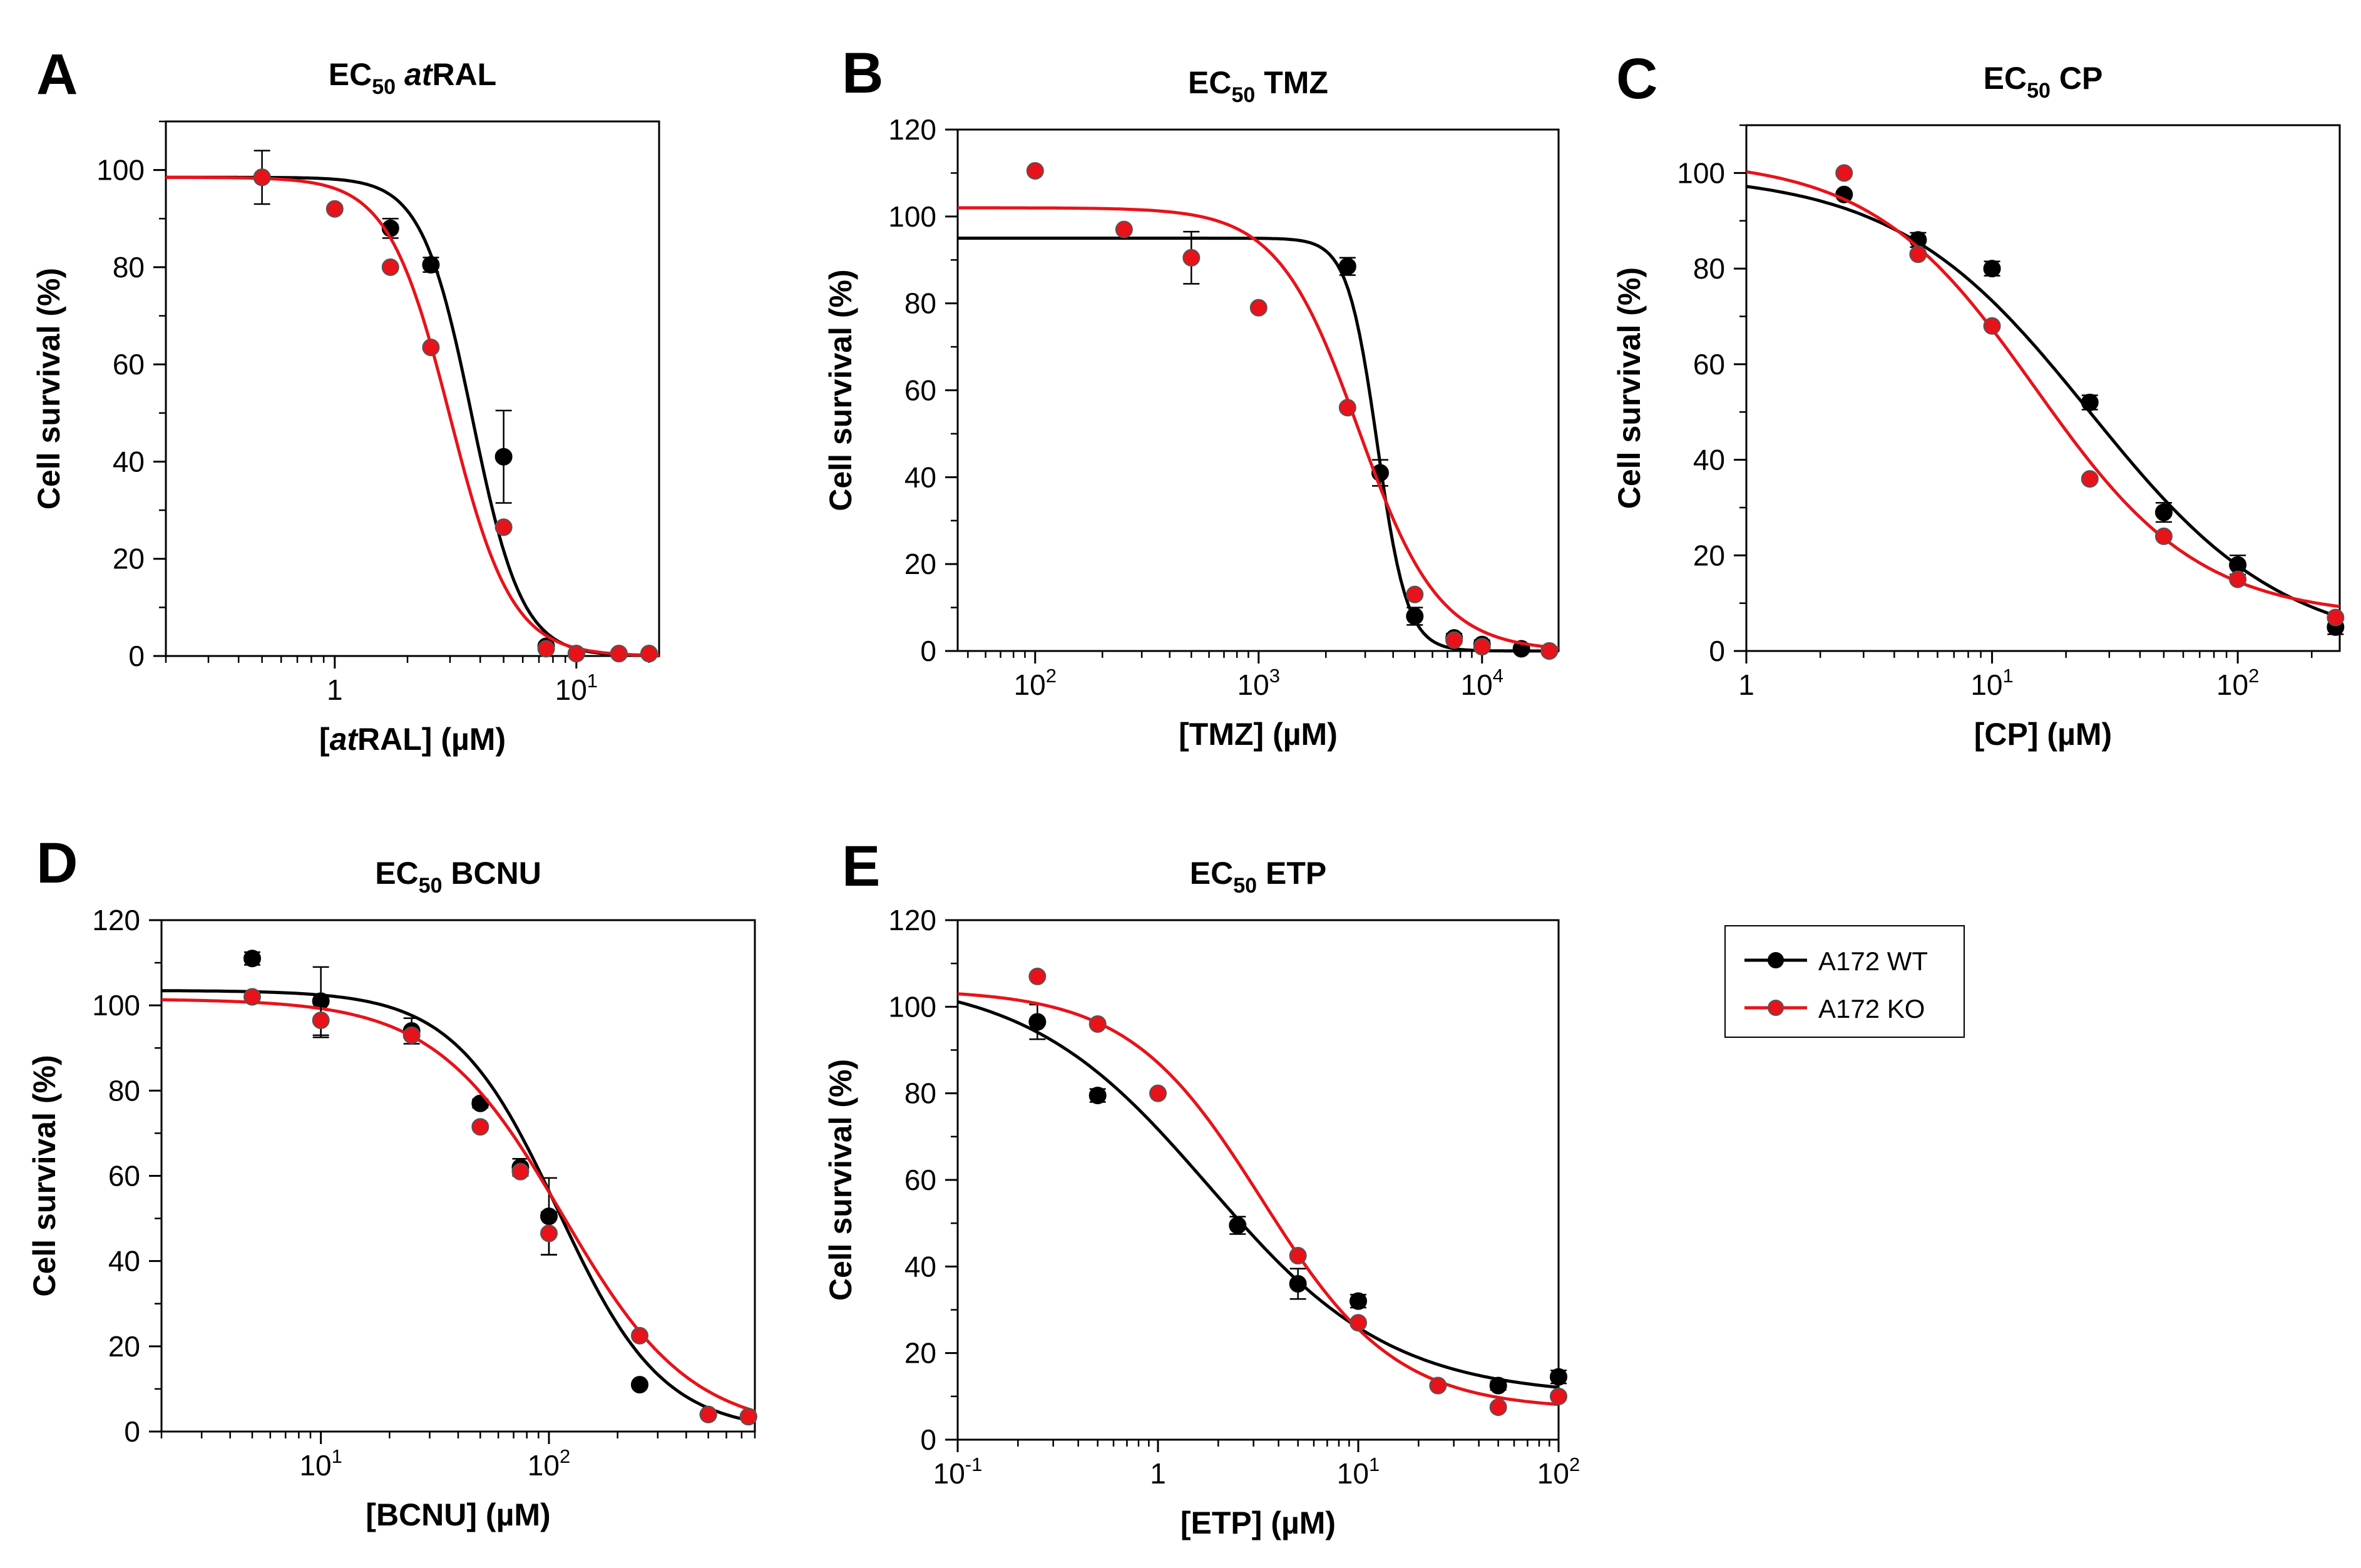 Image resolution: width=2361 pixels, height=1568 pixels. Describe the element at coordinates (419, 74) in the screenshot. I see `title-drug-italic: at` at that location.